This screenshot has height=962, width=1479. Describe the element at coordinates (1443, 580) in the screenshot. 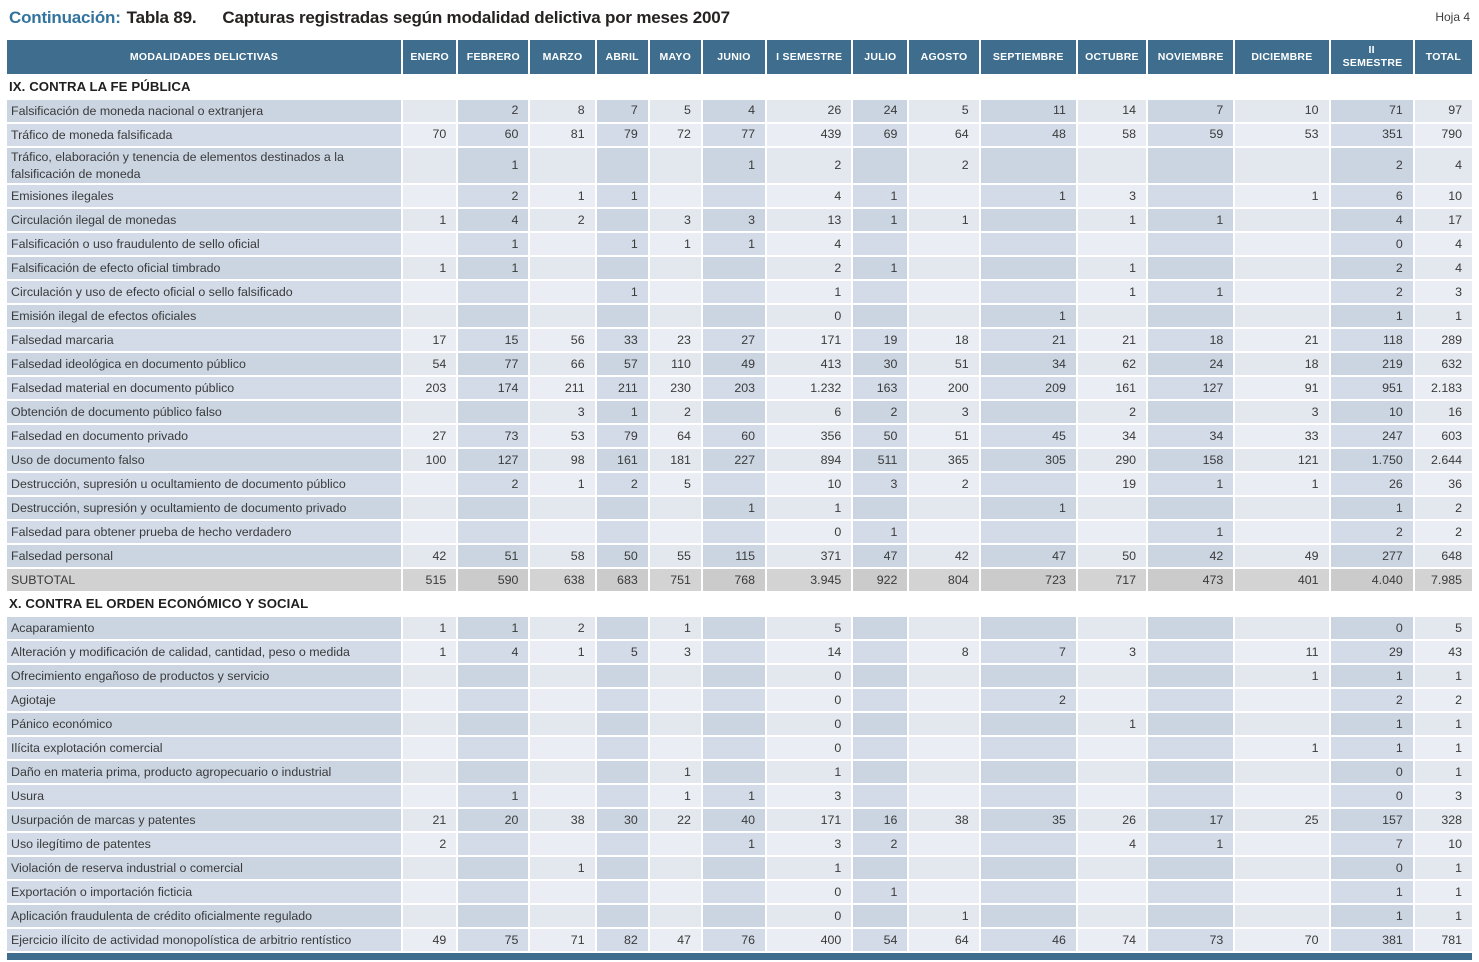

I see `subtotal-cell: 7.985` at that location.